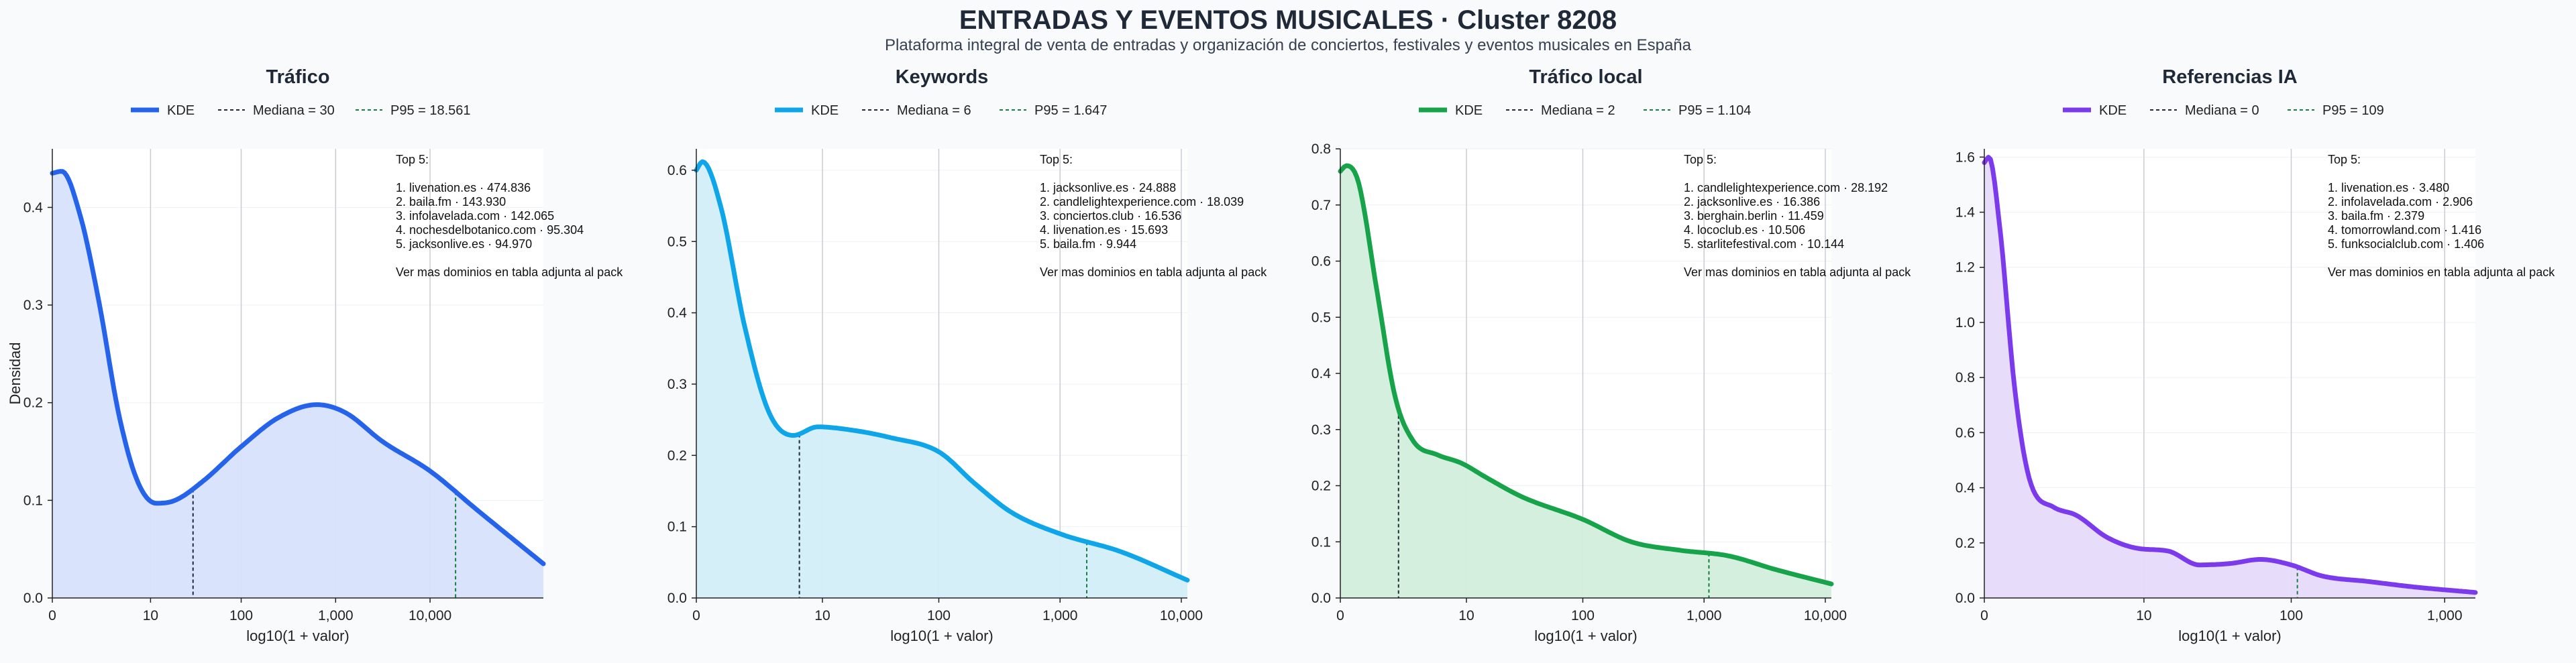 The height and width of the screenshot is (663, 2576). Describe the element at coordinates (1754, 216) in the screenshot. I see `top5-item: 3. berghain.berlin · 11.459` at that location.